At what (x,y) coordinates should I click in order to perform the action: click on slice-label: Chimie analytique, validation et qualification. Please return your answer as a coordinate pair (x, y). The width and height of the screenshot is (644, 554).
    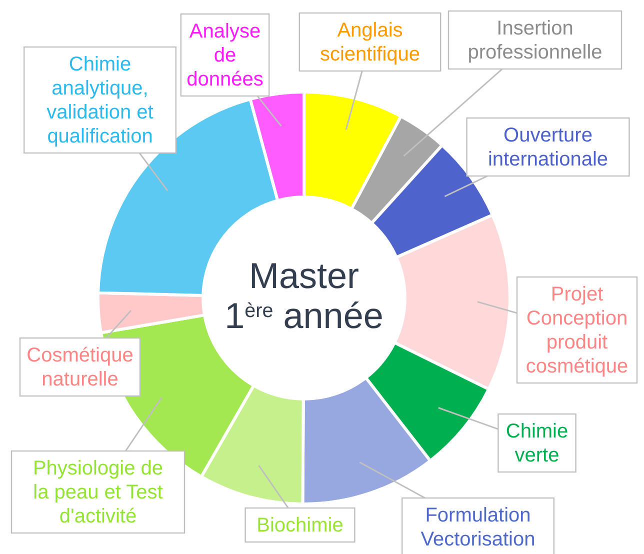
    Looking at the image, I should click on (100, 101).